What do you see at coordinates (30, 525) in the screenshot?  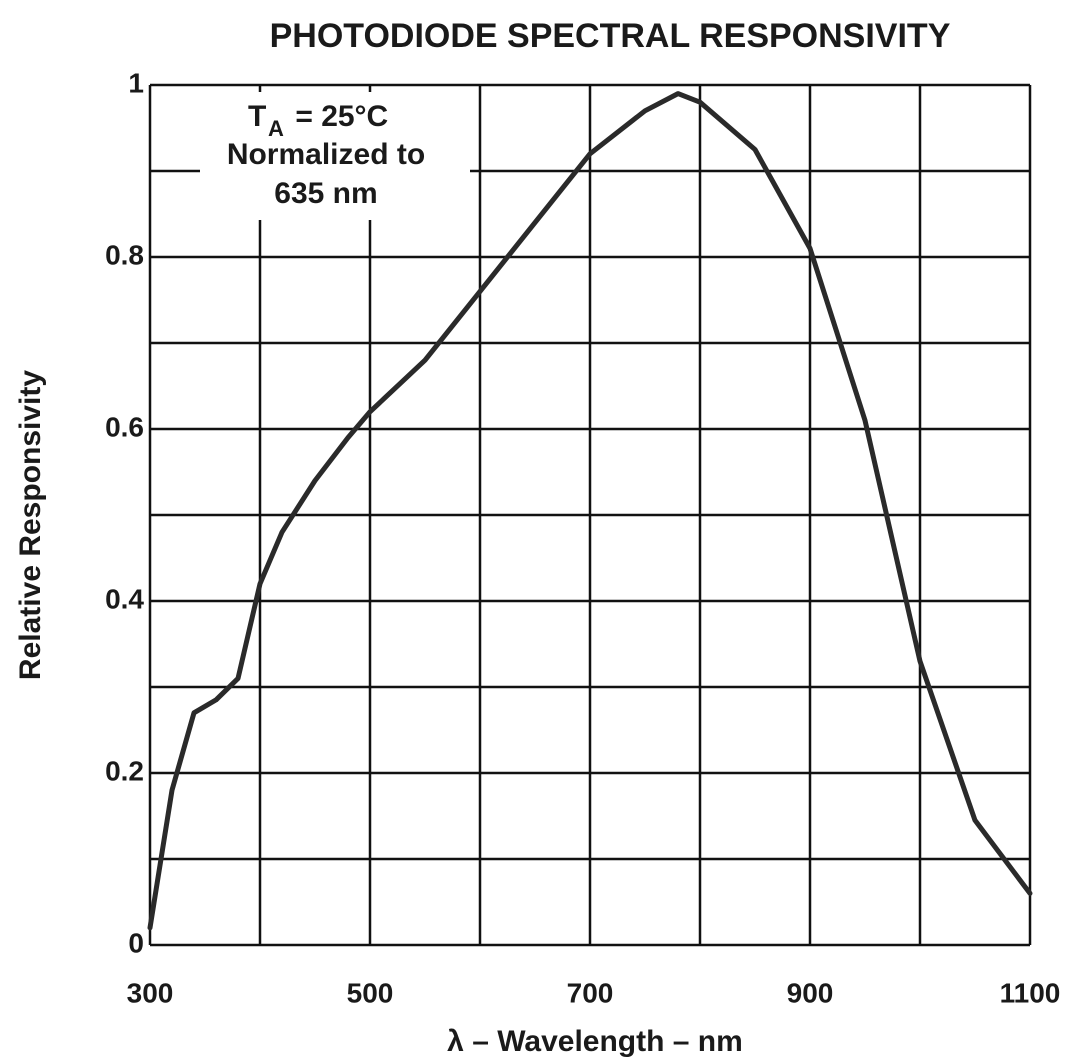 I see `y-axis-label: Relative Responsivity` at bounding box center [30, 525].